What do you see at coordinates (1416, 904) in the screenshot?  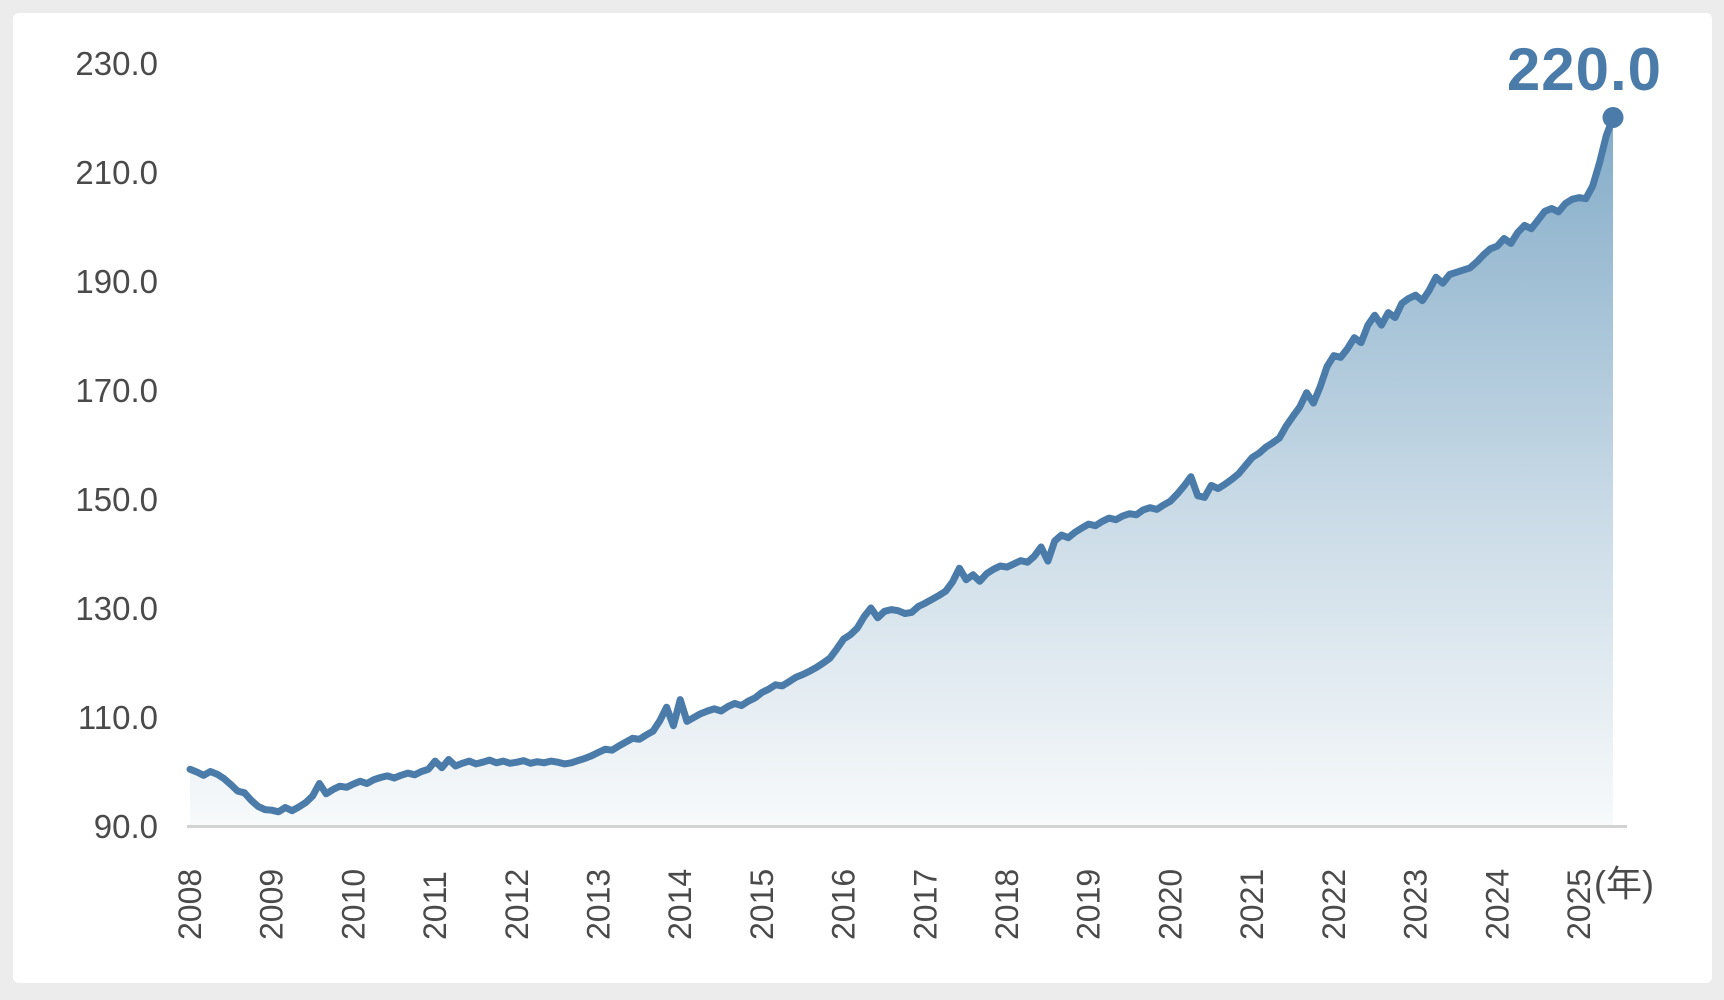 I see `x-axis-tick-label: 2023` at bounding box center [1416, 904].